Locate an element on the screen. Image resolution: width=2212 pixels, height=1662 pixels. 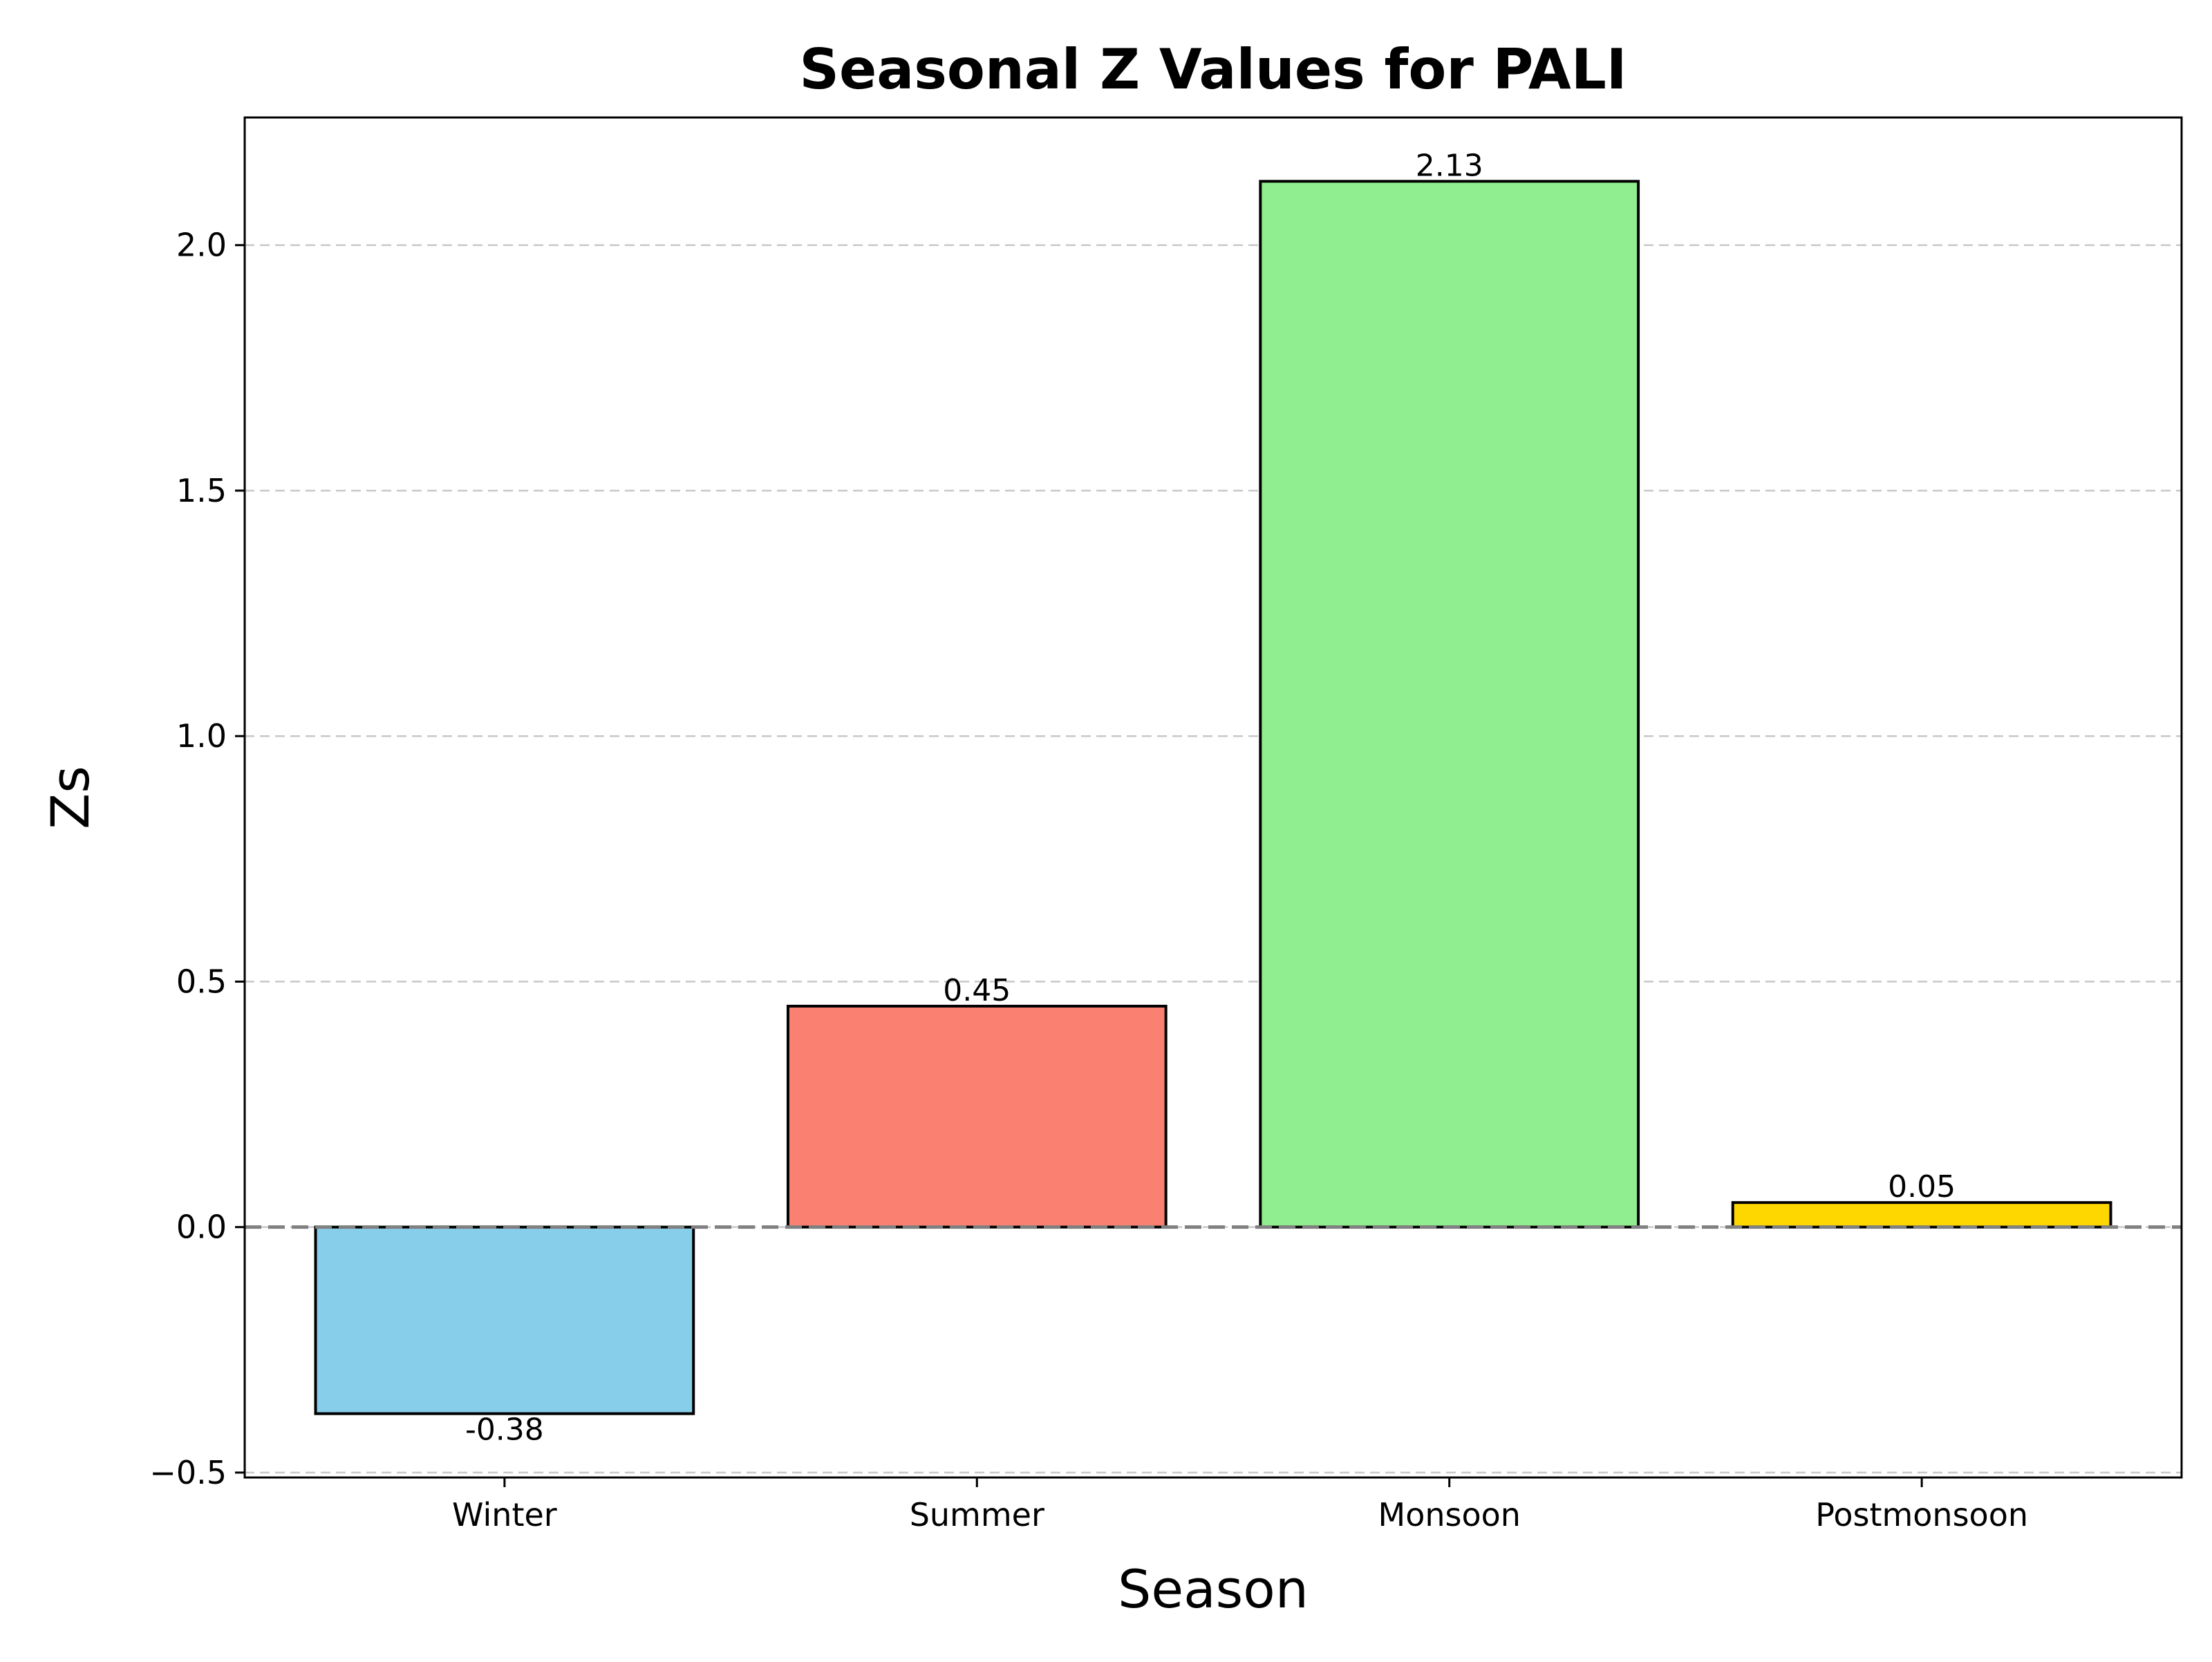
bar-value-label: 0.45 is located at coordinates (977, 990).